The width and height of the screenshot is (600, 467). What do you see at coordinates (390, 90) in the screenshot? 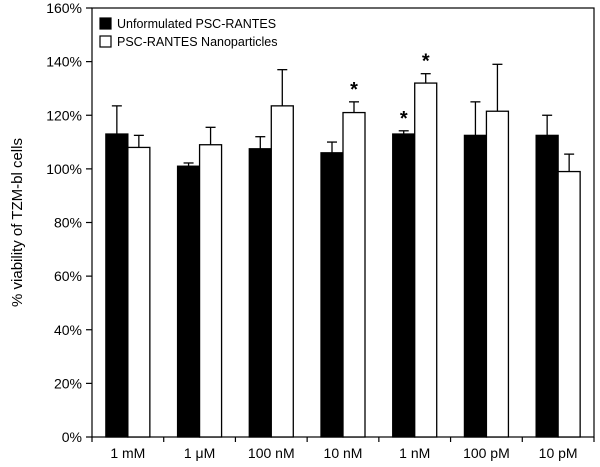
I see `significance-markers: * * *` at bounding box center [390, 90].